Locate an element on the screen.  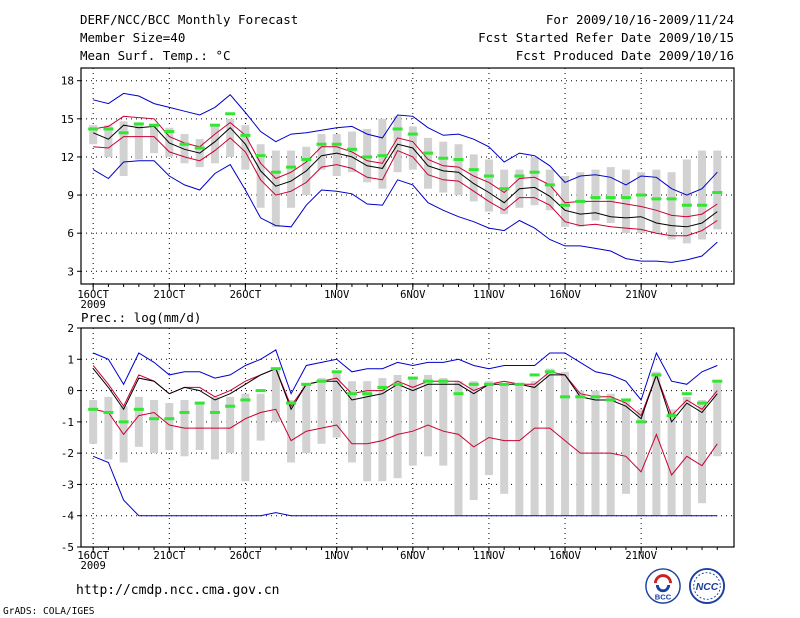
x-tick-label: 21NOV is located at coordinates (641, 295).